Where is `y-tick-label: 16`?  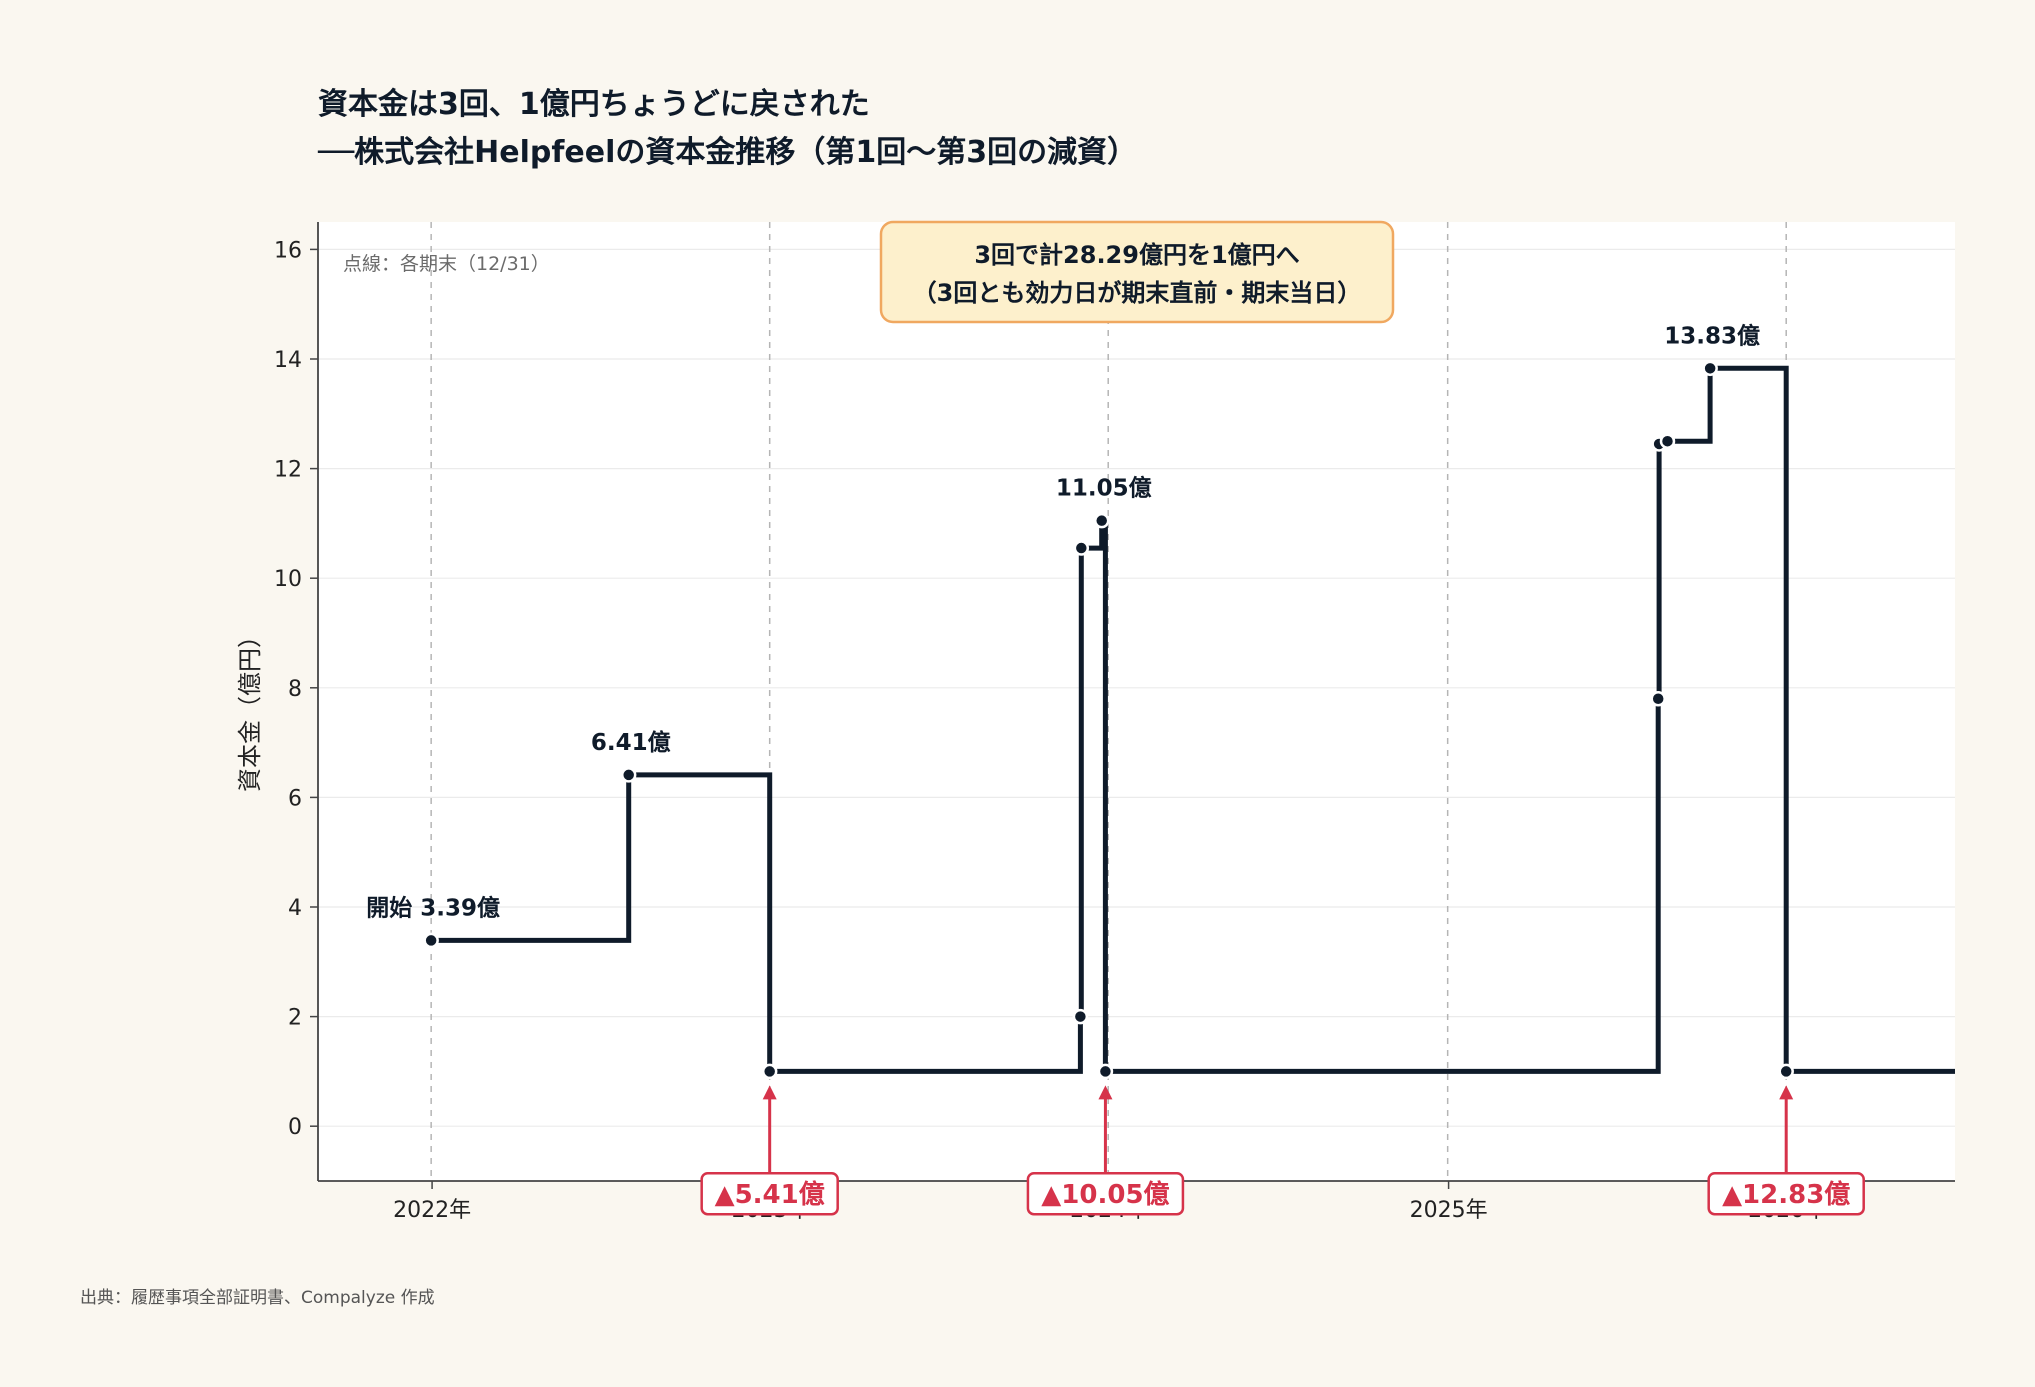
y-tick-label: 16 is located at coordinates (288, 250).